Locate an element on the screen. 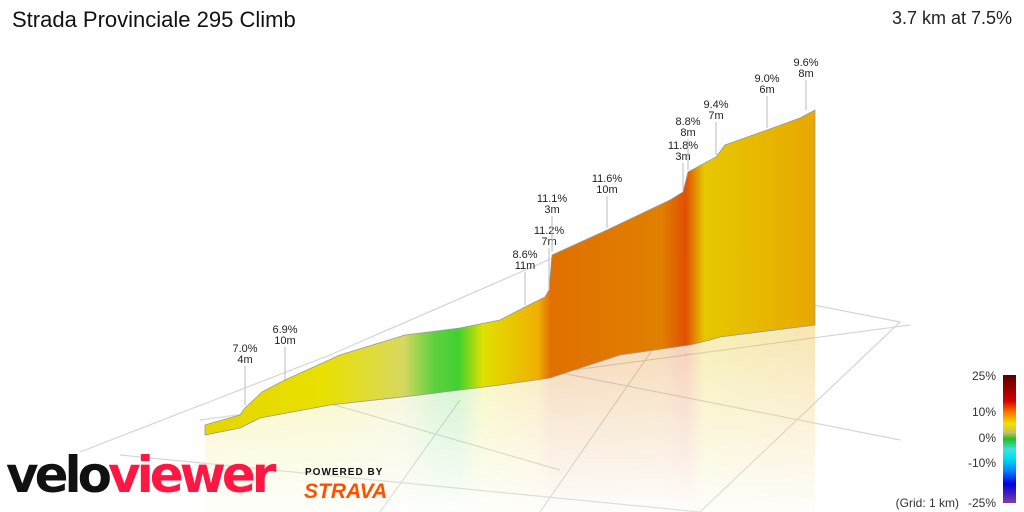 This screenshot has width=1024, height=512. grid-scale-label: (Grid: 1 km) is located at coordinates (927, 503).